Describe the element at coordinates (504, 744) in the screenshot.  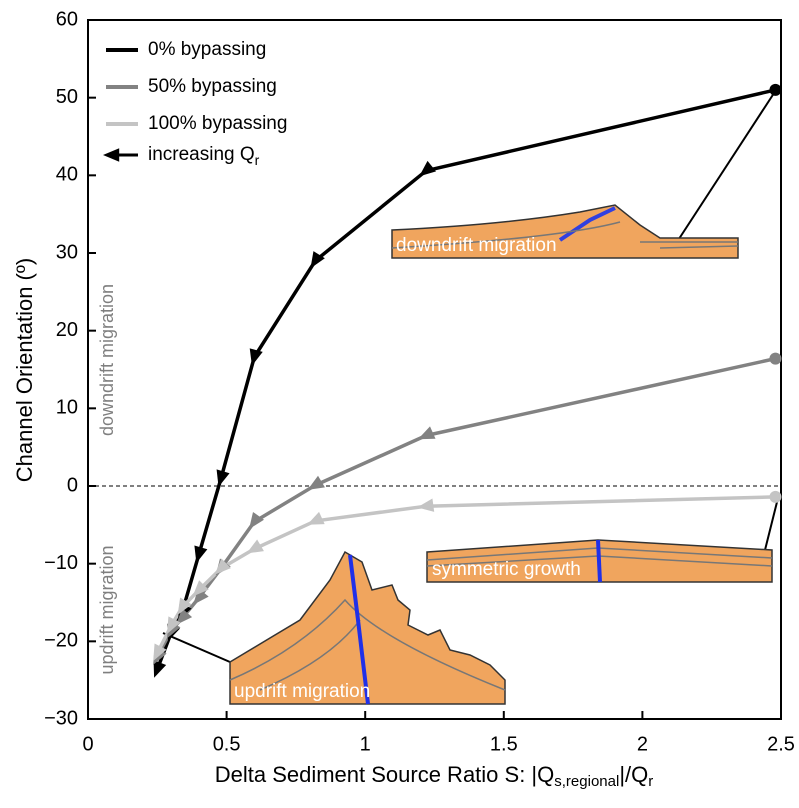
I see `x-tick-label: 1.5` at that location.